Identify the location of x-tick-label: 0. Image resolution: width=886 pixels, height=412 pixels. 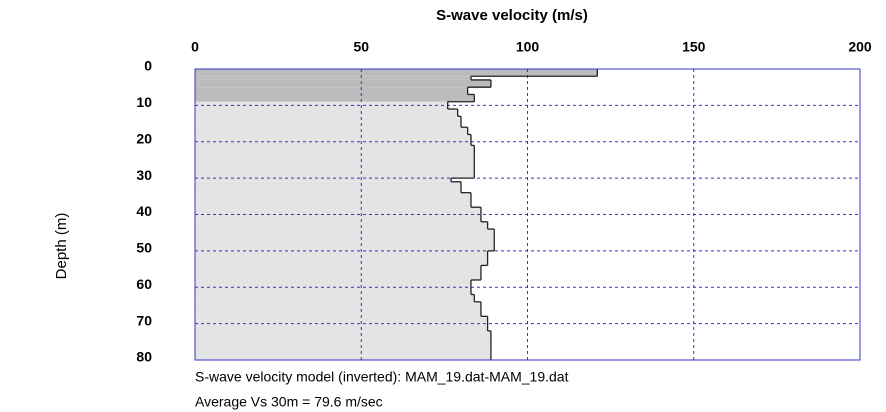
(195, 47).